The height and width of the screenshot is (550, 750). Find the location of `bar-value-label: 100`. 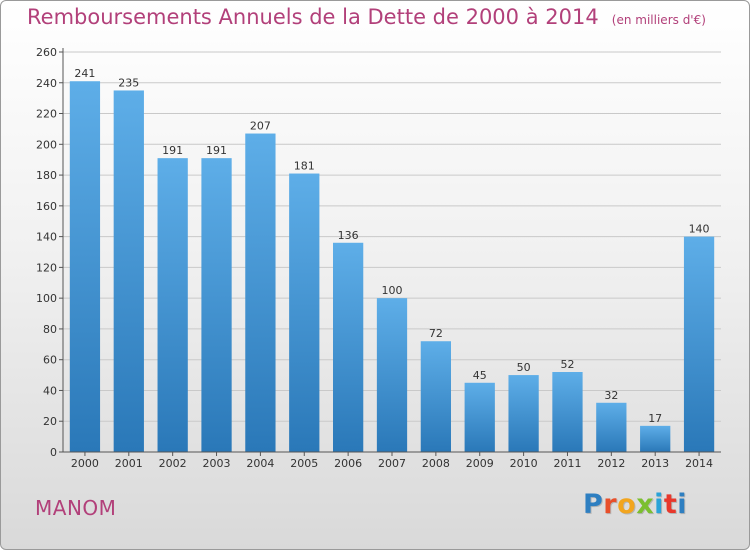

bar-value-label: 100 is located at coordinates (392, 290).